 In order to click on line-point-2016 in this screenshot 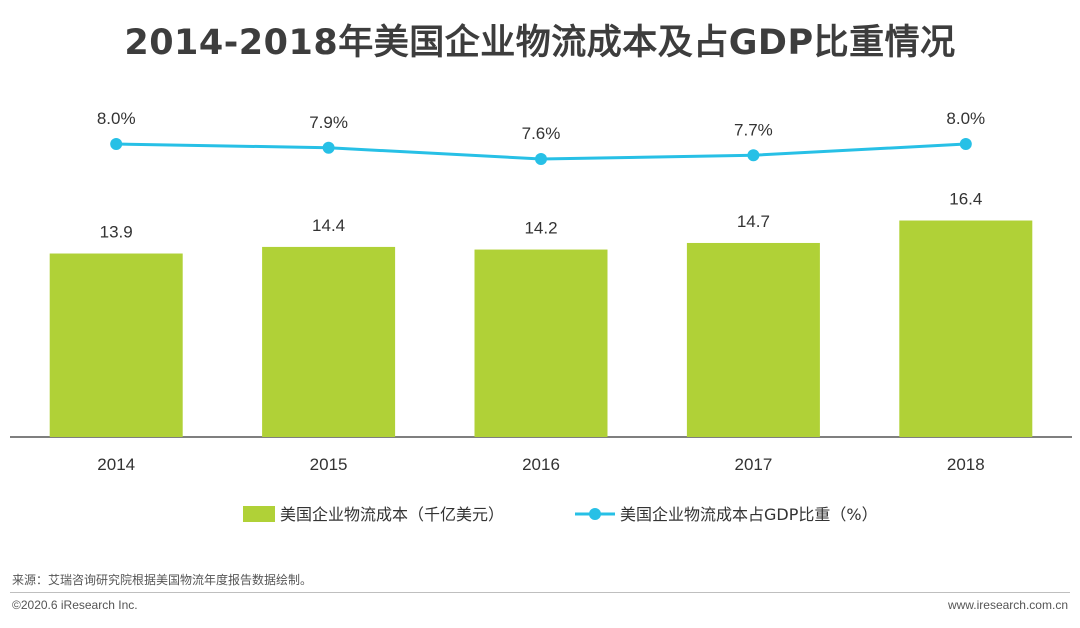, I will do `click(541, 159)`.